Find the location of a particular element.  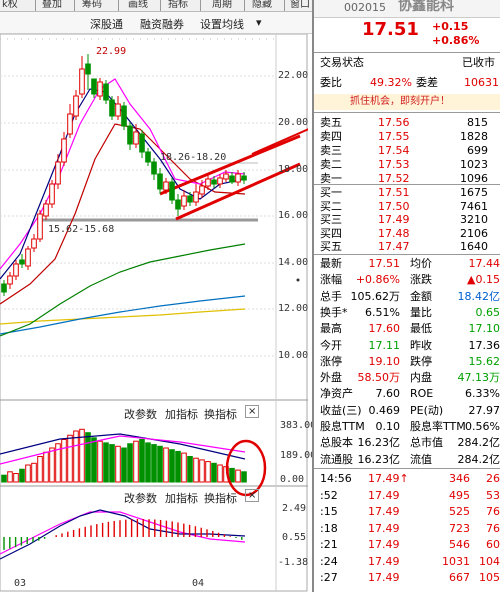

trend-channel-upper is located at coordinates (230, 165).